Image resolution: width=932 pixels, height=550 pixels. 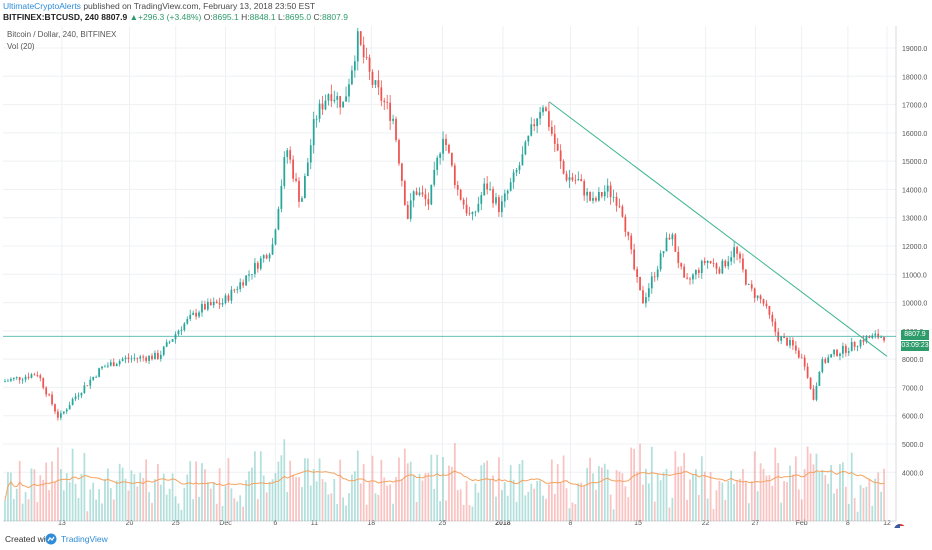 I want to click on tradingview-logo-icon, so click(x=51, y=539).